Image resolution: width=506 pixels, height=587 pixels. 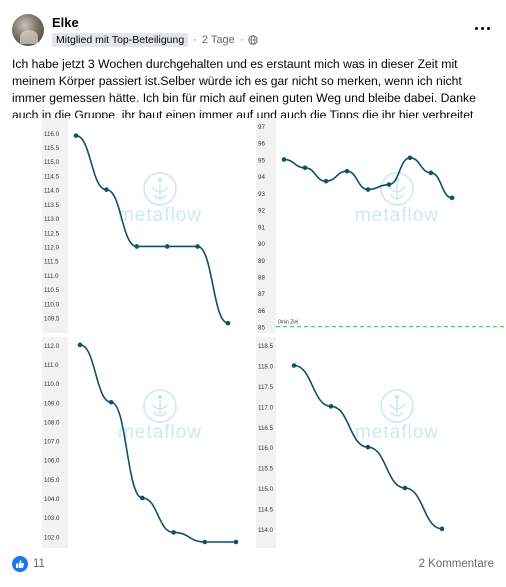 I want to click on y-tick-label: 111.5, so click(x=51, y=262).